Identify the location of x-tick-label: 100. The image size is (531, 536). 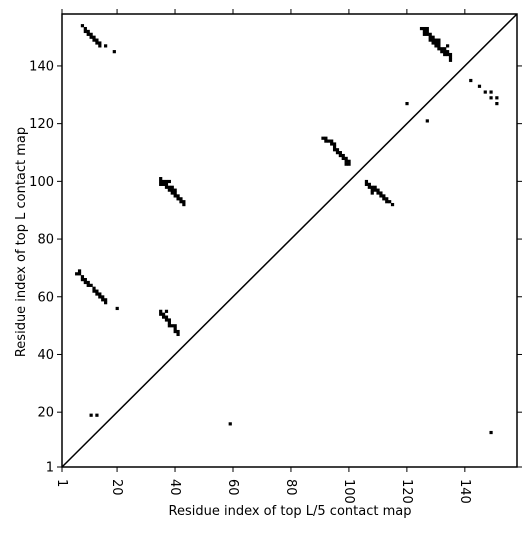
(348, 491).